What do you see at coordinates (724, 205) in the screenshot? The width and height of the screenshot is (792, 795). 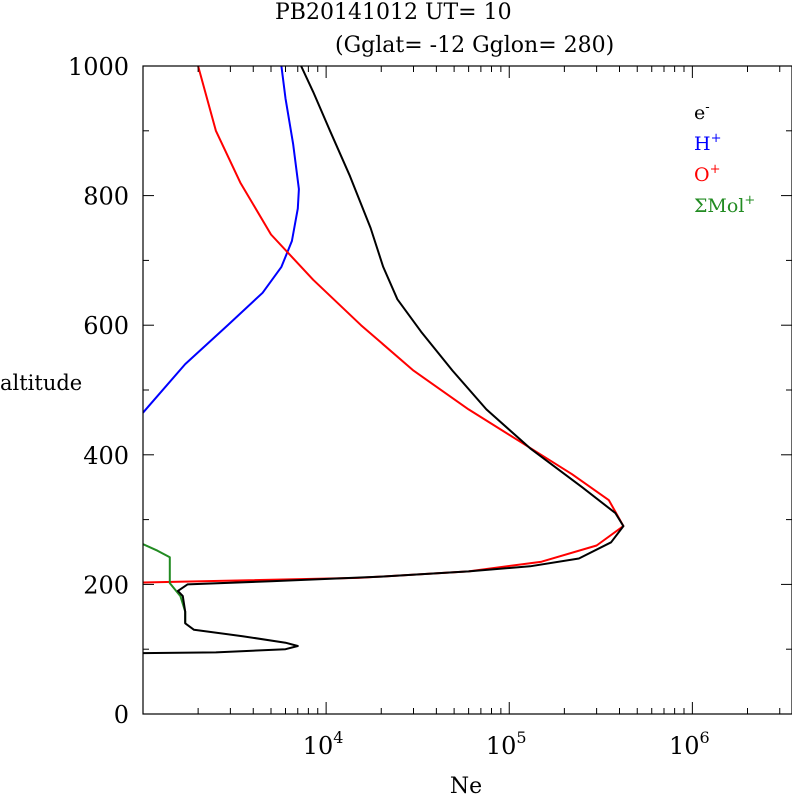 I see `legend-entry-mol: ΣMol+` at bounding box center [724, 205].